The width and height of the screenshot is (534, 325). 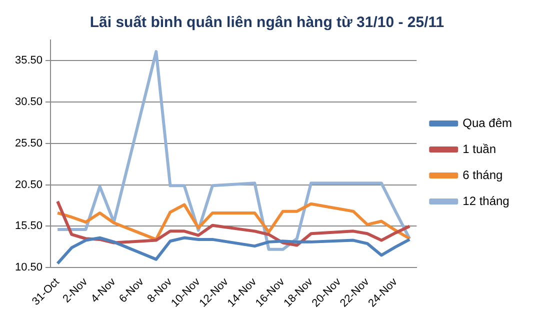 I want to click on chart-title: Lãi suất bình quân liên ngân hàng từ 31/10 - 25/11, so click(x=267, y=23).